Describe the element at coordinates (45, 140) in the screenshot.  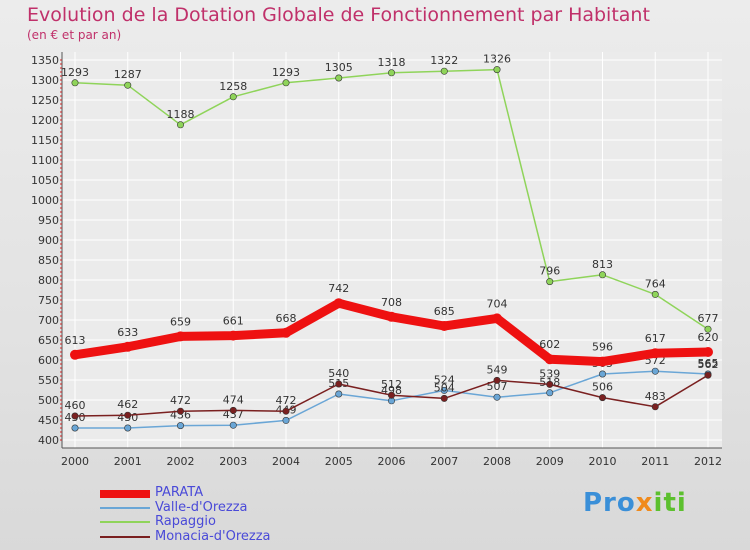
I see `y-tick-label-1150: 1150` at that location.